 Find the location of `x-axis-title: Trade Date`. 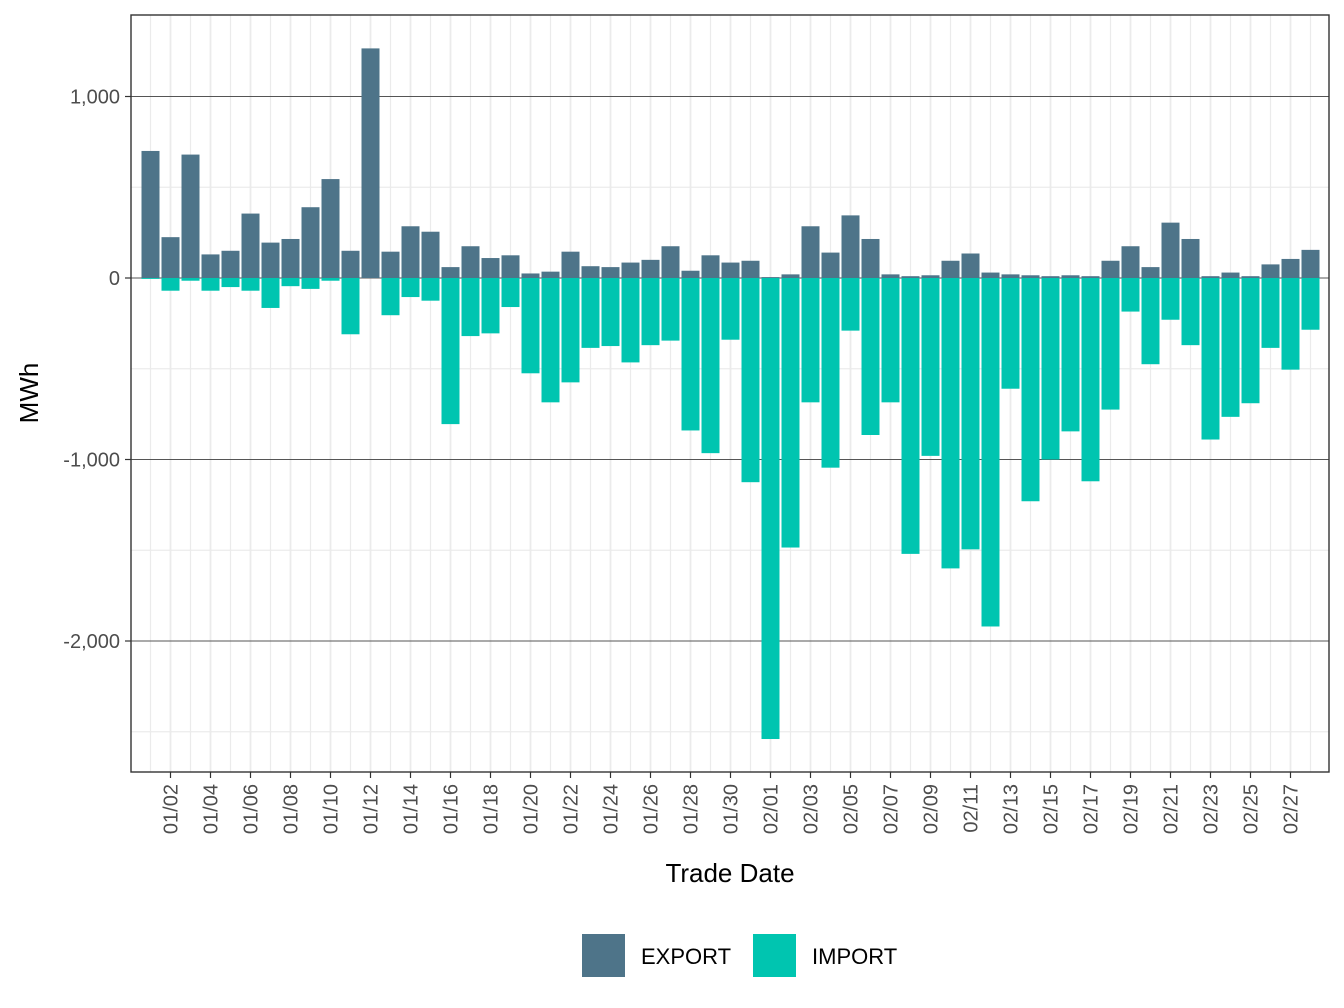

x-axis-title: Trade Date is located at coordinates (729, 873).